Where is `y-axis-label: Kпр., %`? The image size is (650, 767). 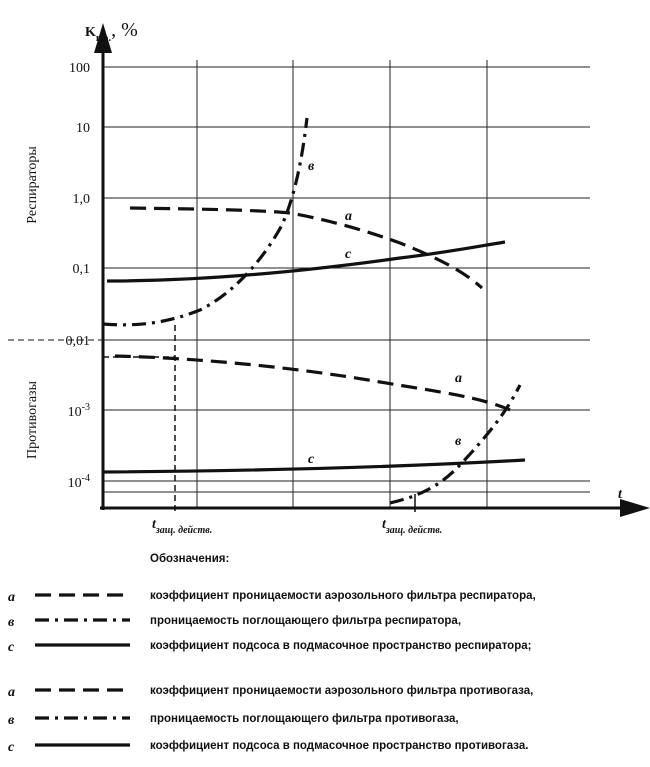
y-axis-label: Kпр., % is located at coordinates (111, 31).